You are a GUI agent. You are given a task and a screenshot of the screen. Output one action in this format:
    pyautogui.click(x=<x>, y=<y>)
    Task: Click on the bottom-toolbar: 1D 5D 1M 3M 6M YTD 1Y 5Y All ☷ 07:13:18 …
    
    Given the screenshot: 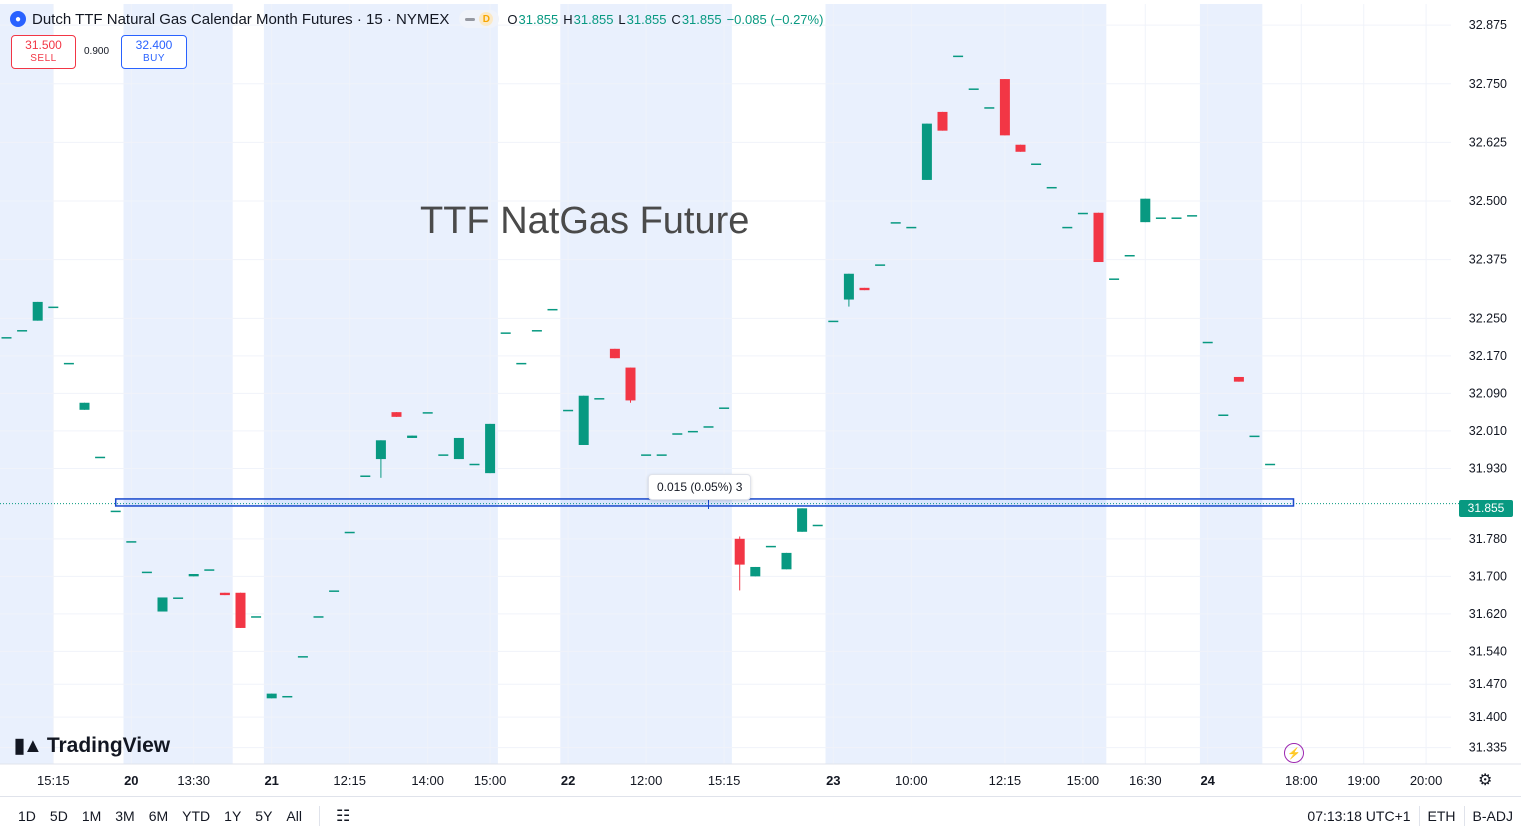 What is the action you would take?
    pyautogui.click(x=760, y=815)
    